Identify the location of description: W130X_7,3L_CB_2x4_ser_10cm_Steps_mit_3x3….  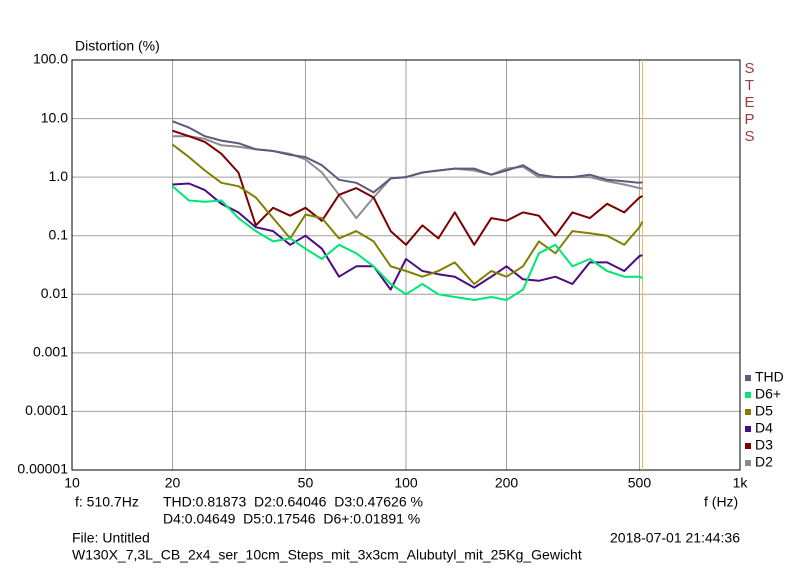
(327, 555).